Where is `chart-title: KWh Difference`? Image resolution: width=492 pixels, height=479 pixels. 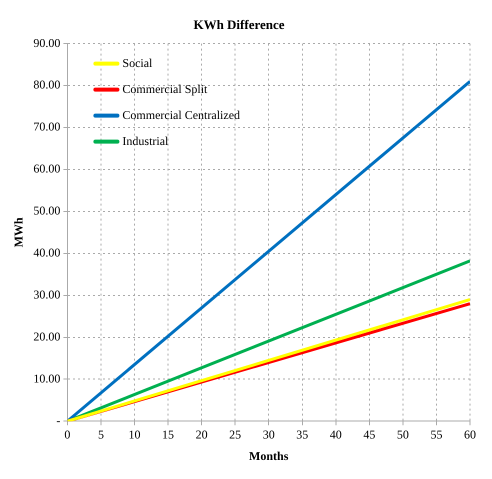
chart-title: KWh Difference is located at coordinates (239, 24).